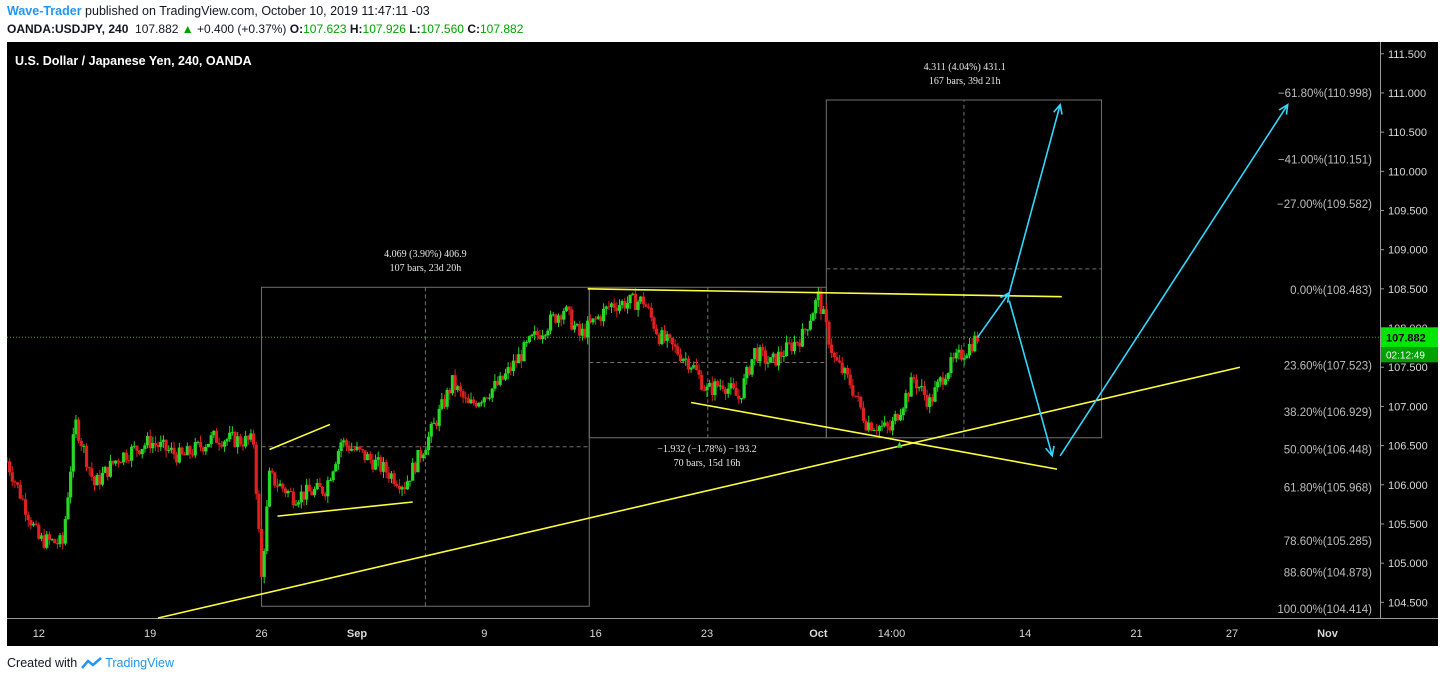 The height and width of the screenshot is (683, 1444). What do you see at coordinates (150, 634) in the screenshot?
I see `time-tick-label: 19` at bounding box center [150, 634].